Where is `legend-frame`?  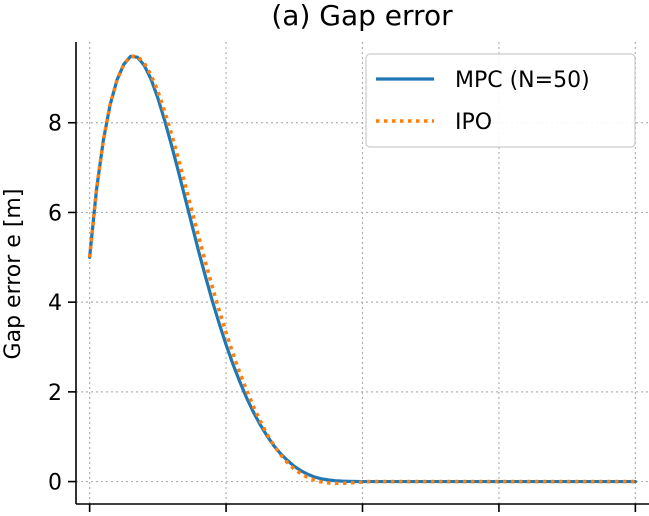
legend-frame is located at coordinates (500, 100).